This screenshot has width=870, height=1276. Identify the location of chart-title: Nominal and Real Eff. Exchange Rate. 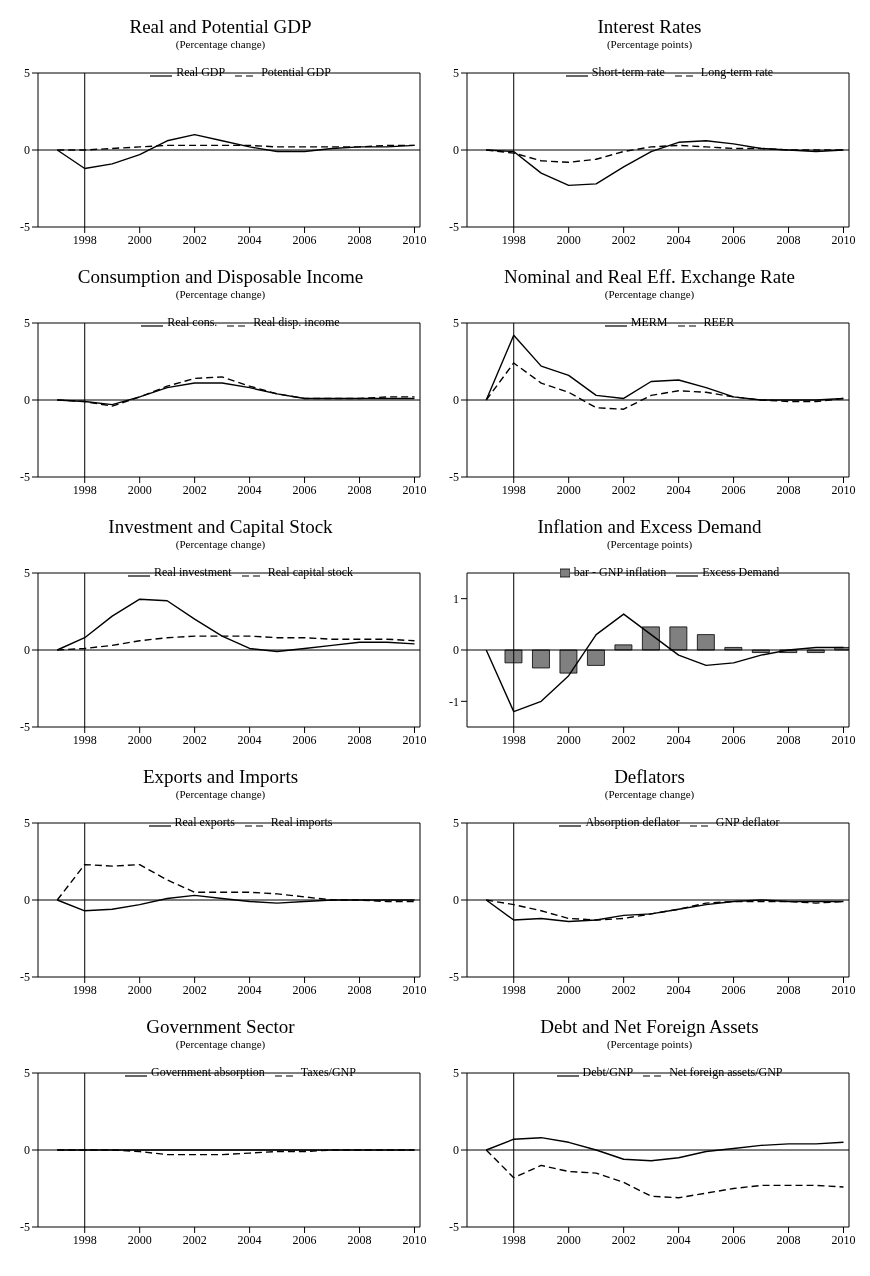
(649, 277).